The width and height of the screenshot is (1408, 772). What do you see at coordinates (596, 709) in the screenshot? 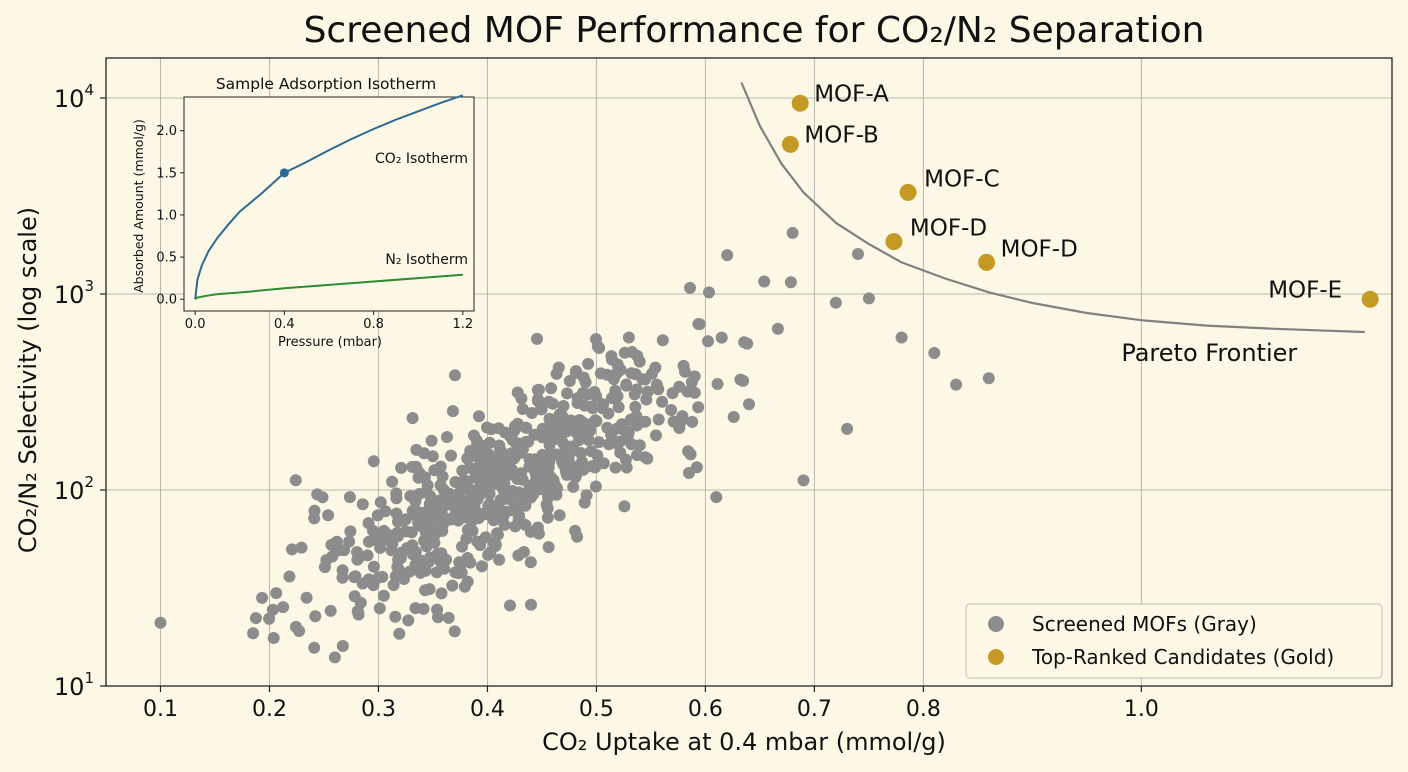
I see `x-tick-label: 0.5` at bounding box center [596, 709].